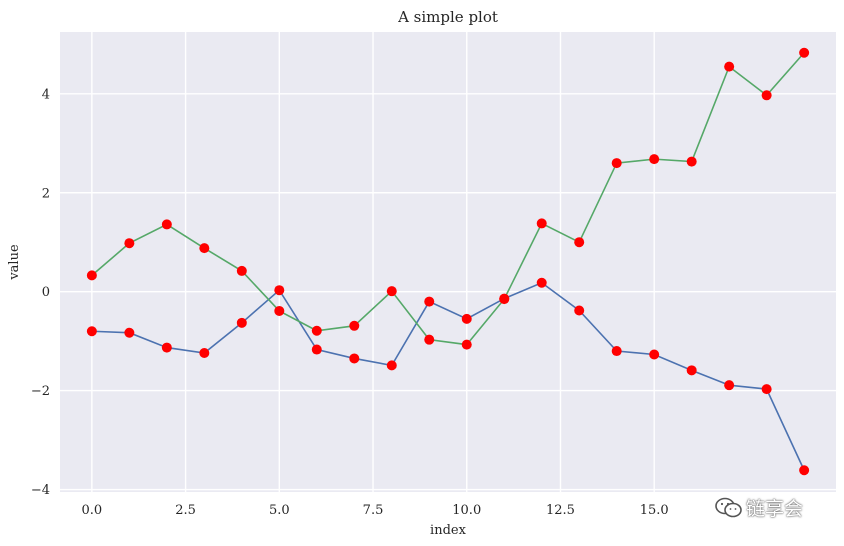 The width and height of the screenshot is (844, 546). What do you see at coordinates (40, 391) in the screenshot?
I see `y-tick-label: −2` at bounding box center [40, 391].